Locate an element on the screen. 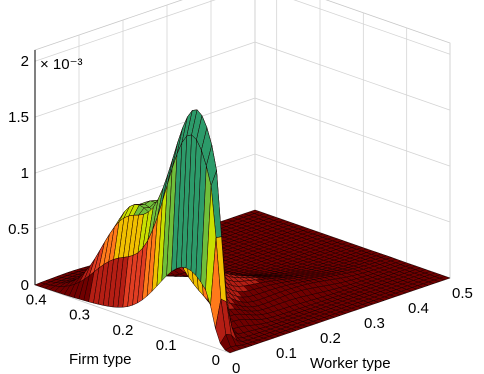 This screenshot has width=484, height=374. y-tick-label: 0.4 is located at coordinates (36, 300).